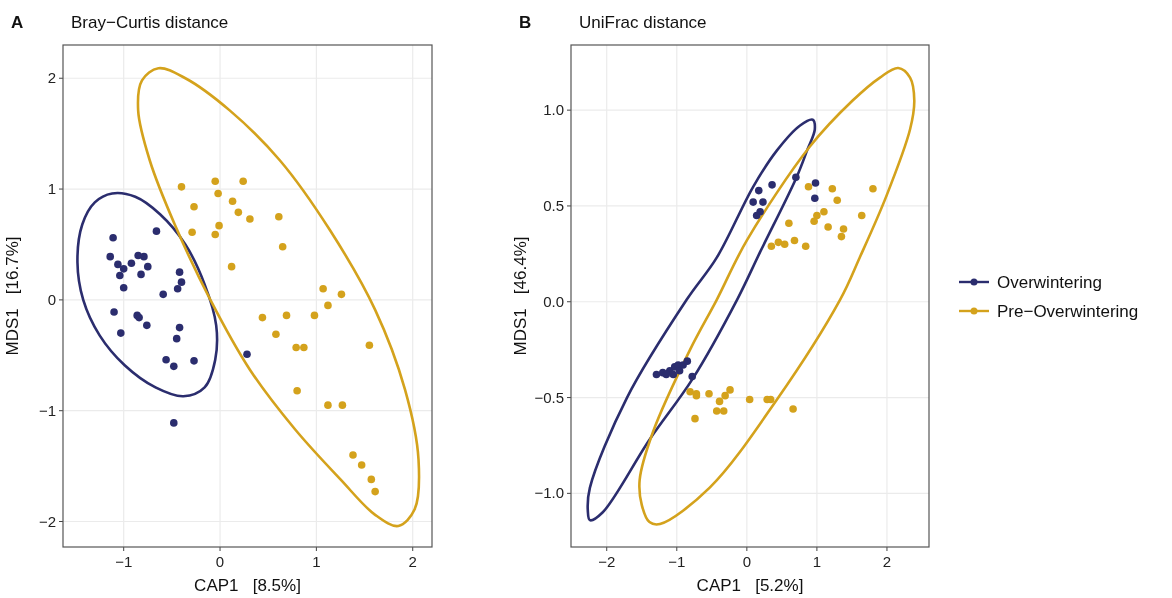 The image size is (1172, 598). Describe the element at coordinates (520, 296) in the screenshot. I see `y-axis-title: MDS1 [46.4%]` at that location.